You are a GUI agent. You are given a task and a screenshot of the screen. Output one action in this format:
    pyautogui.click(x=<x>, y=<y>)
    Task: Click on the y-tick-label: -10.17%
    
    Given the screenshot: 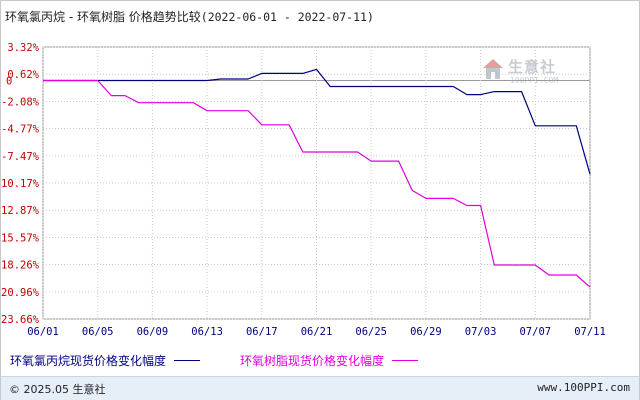 What is the action you would take?
    pyautogui.click(x=20, y=184)
    